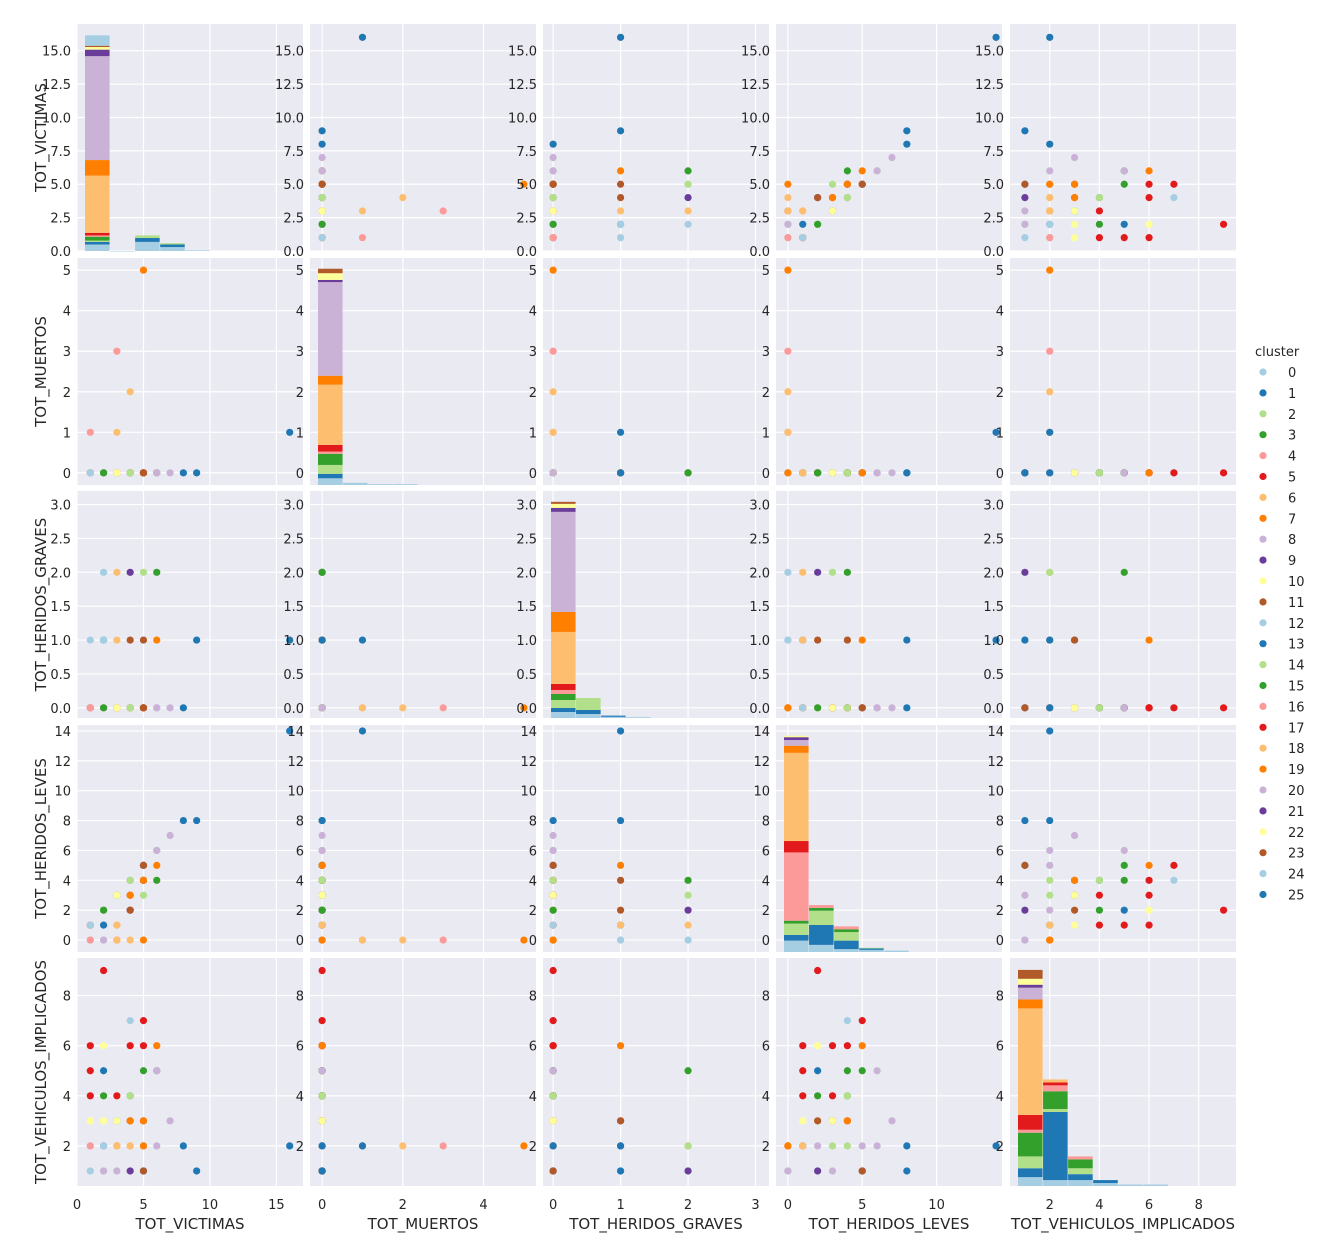 This screenshot has height=1250, width=1317. I want to click on x-tick-label: 2, so click(688, 1205).